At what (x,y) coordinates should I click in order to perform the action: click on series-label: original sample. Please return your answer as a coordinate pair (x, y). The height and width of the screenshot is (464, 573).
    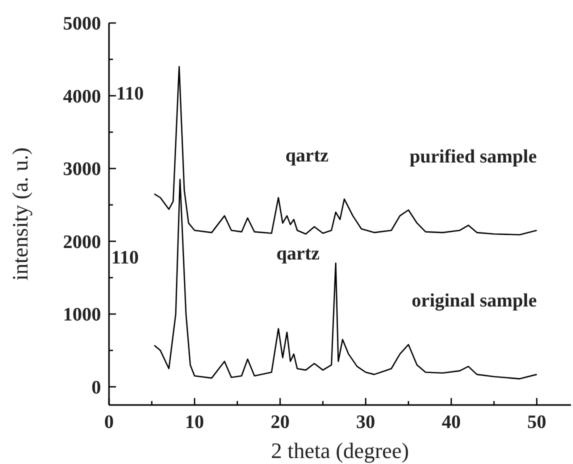
    Looking at the image, I should click on (474, 301).